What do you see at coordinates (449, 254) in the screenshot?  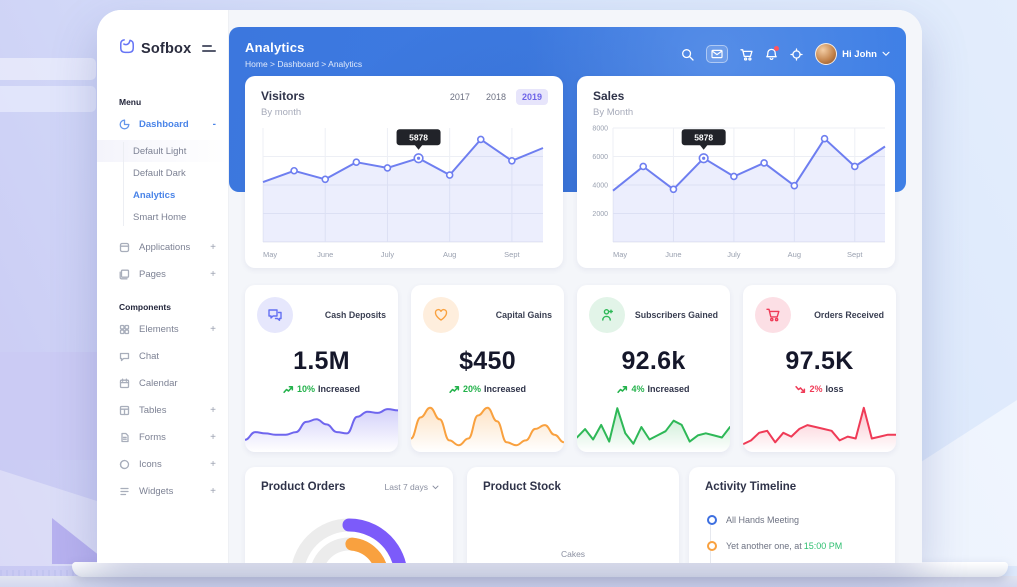 I see `svg-text: Aug` at bounding box center [449, 254].